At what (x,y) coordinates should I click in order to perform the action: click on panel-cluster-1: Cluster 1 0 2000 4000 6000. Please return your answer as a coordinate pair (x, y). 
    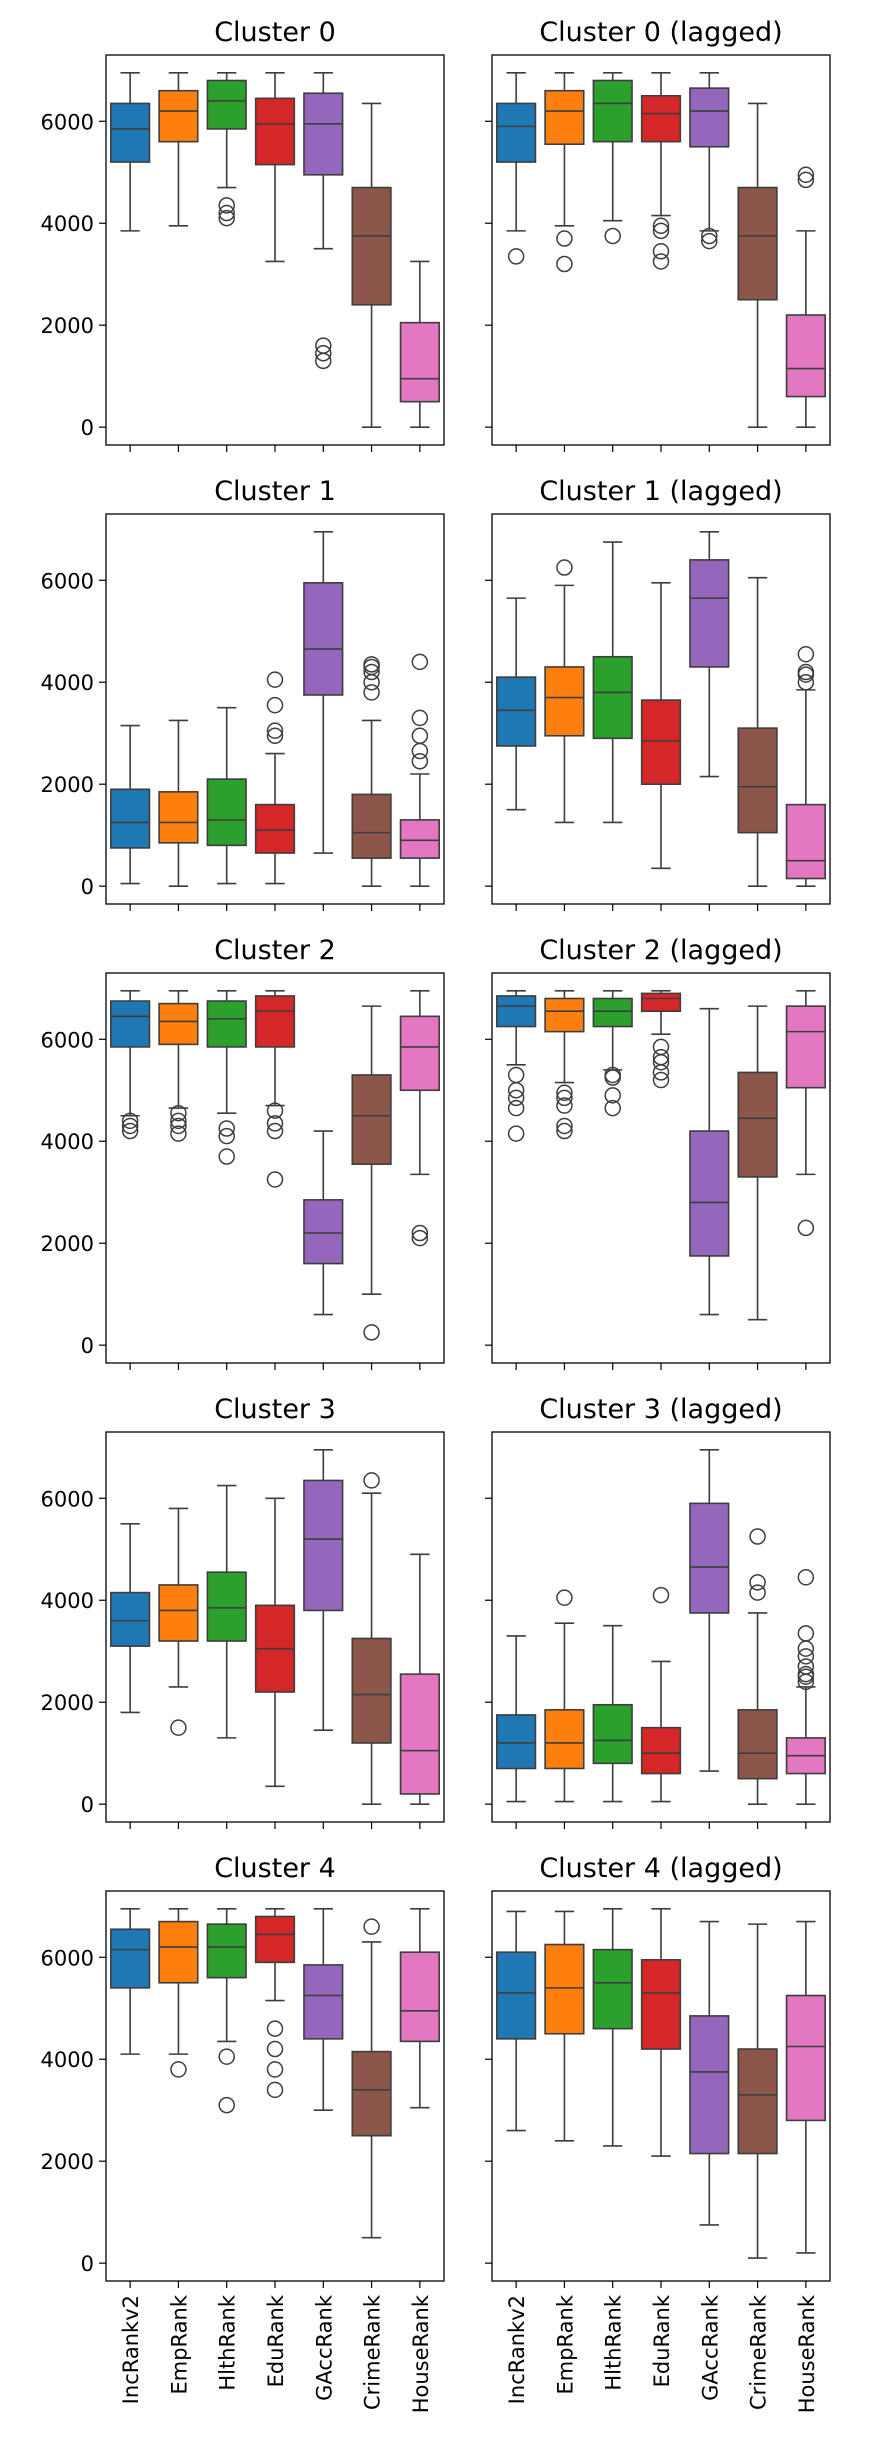
    Looking at the image, I should click on (243, 693).